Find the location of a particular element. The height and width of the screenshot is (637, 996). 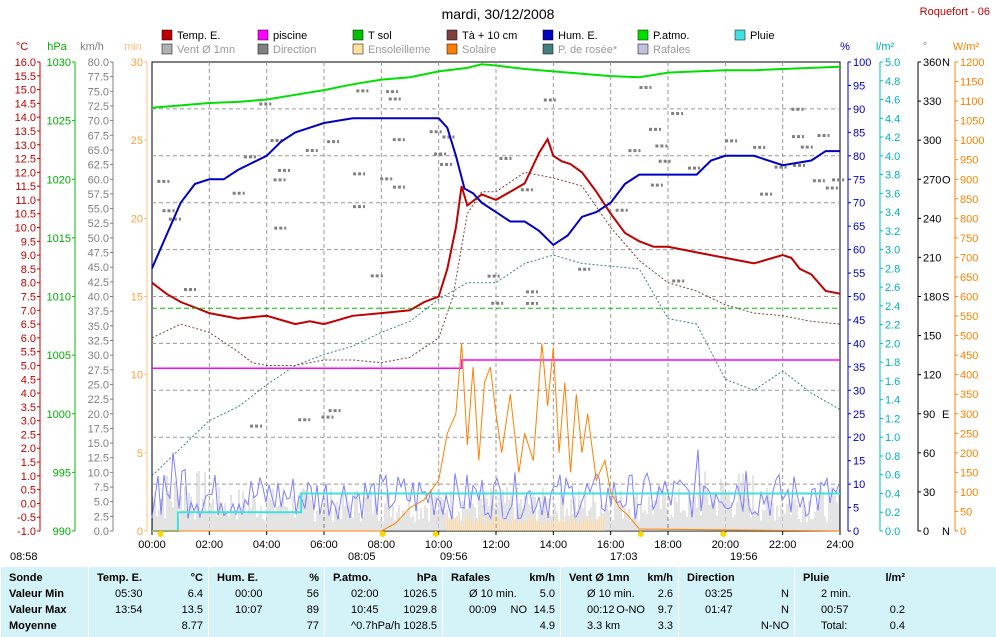

axis-label-rain: 3.8 is located at coordinates (892, 176).